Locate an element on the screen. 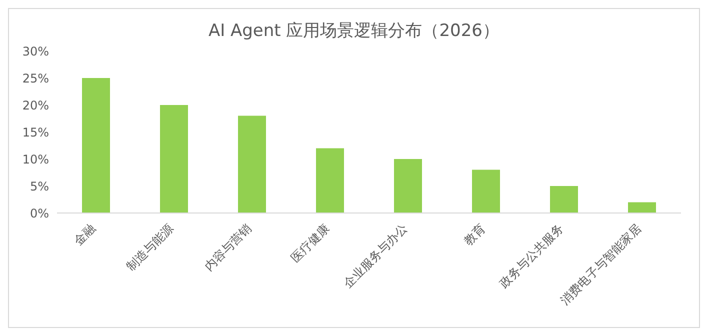 The height and width of the screenshot is (334, 707). x-tick-label: 制造与能源 is located at coordinates (150, 247).